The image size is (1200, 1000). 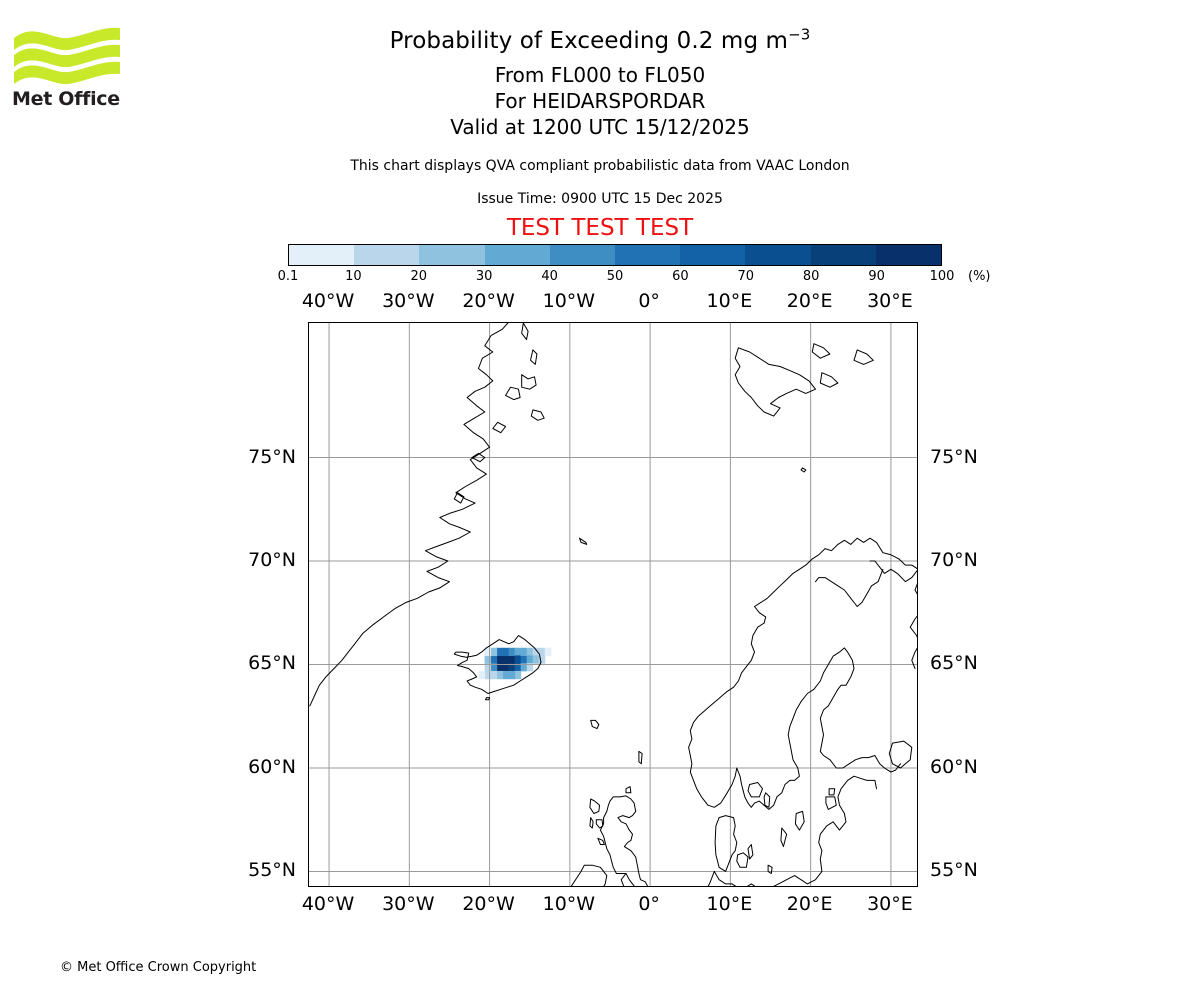 I want to click on met-office-waves-icon, so click(x=67, y=56).